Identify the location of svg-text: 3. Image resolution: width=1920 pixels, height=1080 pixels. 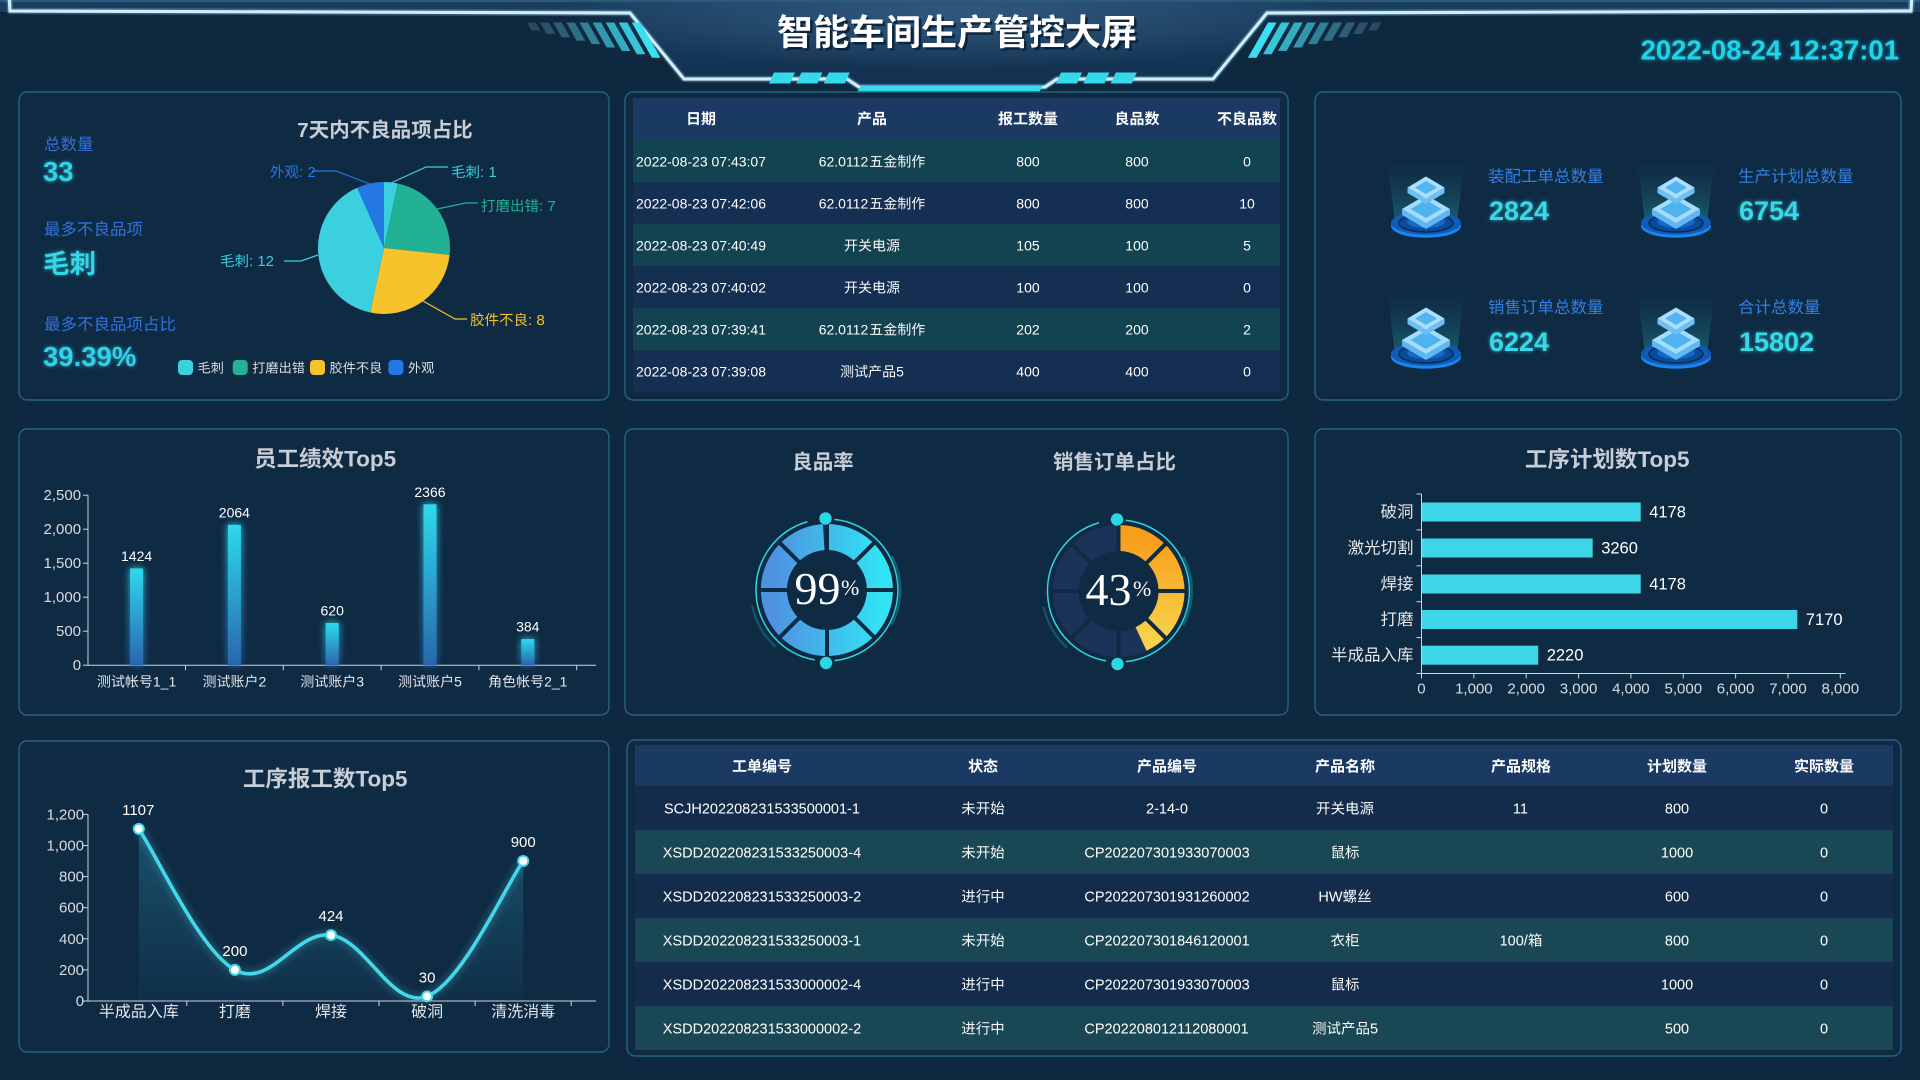
(360, 682).